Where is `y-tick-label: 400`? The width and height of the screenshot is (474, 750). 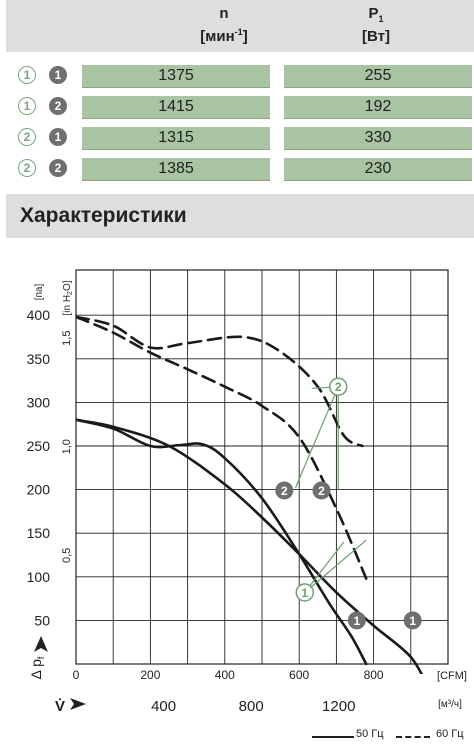
y-tick-label: 400 is located at coordinates (39, 315).